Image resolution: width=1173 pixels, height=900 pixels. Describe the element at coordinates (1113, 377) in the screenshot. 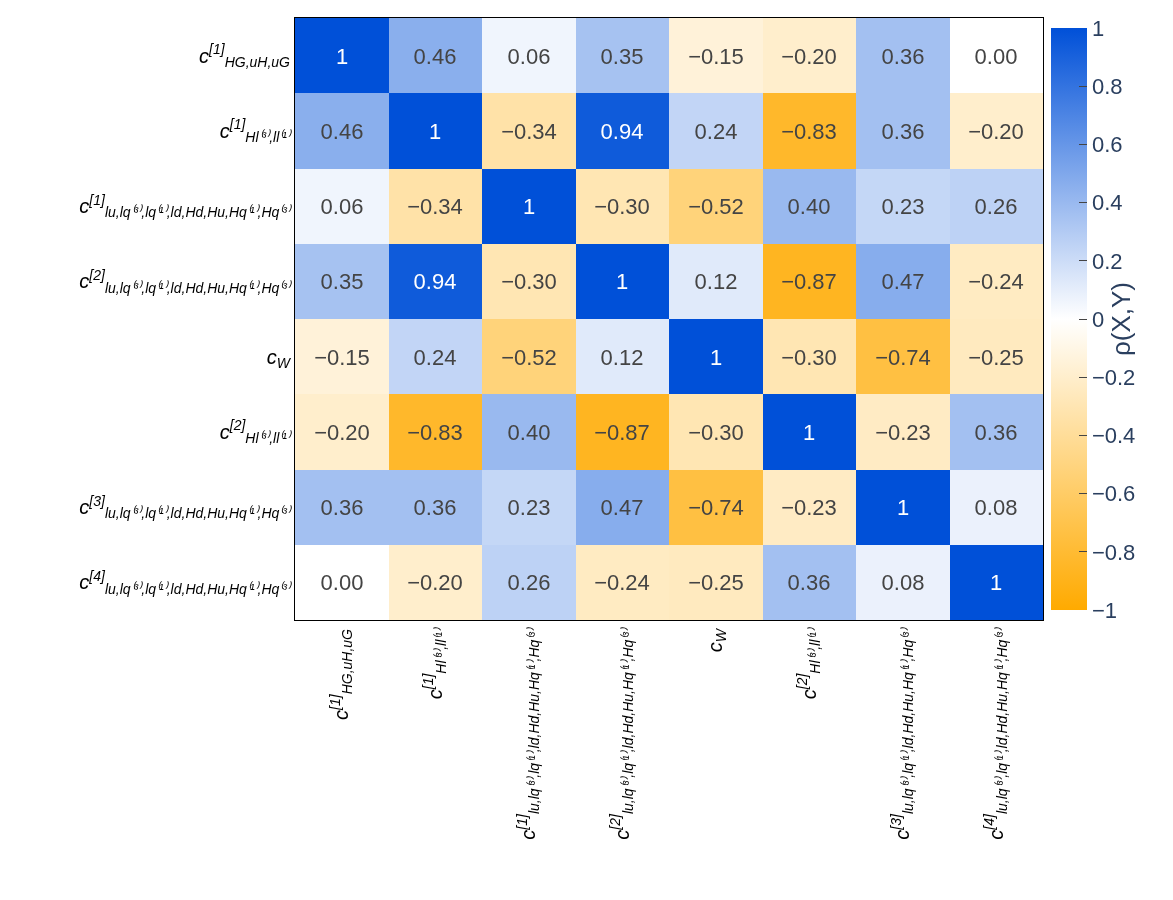

I see `color-bar-label: −0.2` at that location.